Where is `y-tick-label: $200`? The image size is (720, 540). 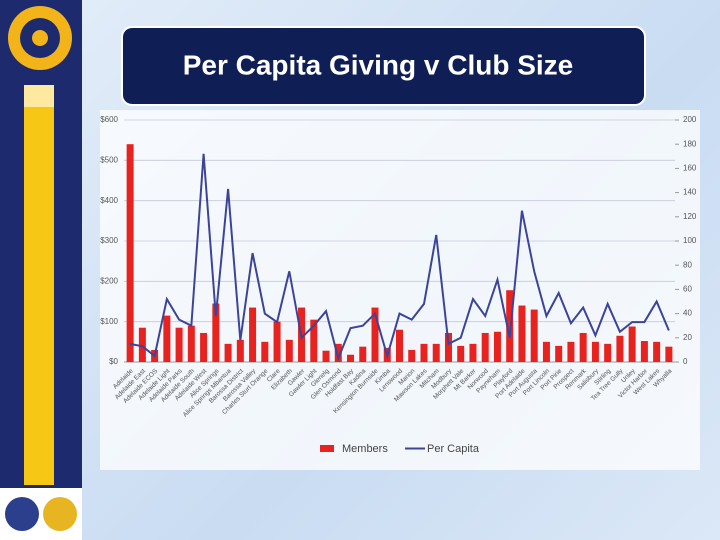
y-tick-label: $200 is located at coordinates (109, 280).